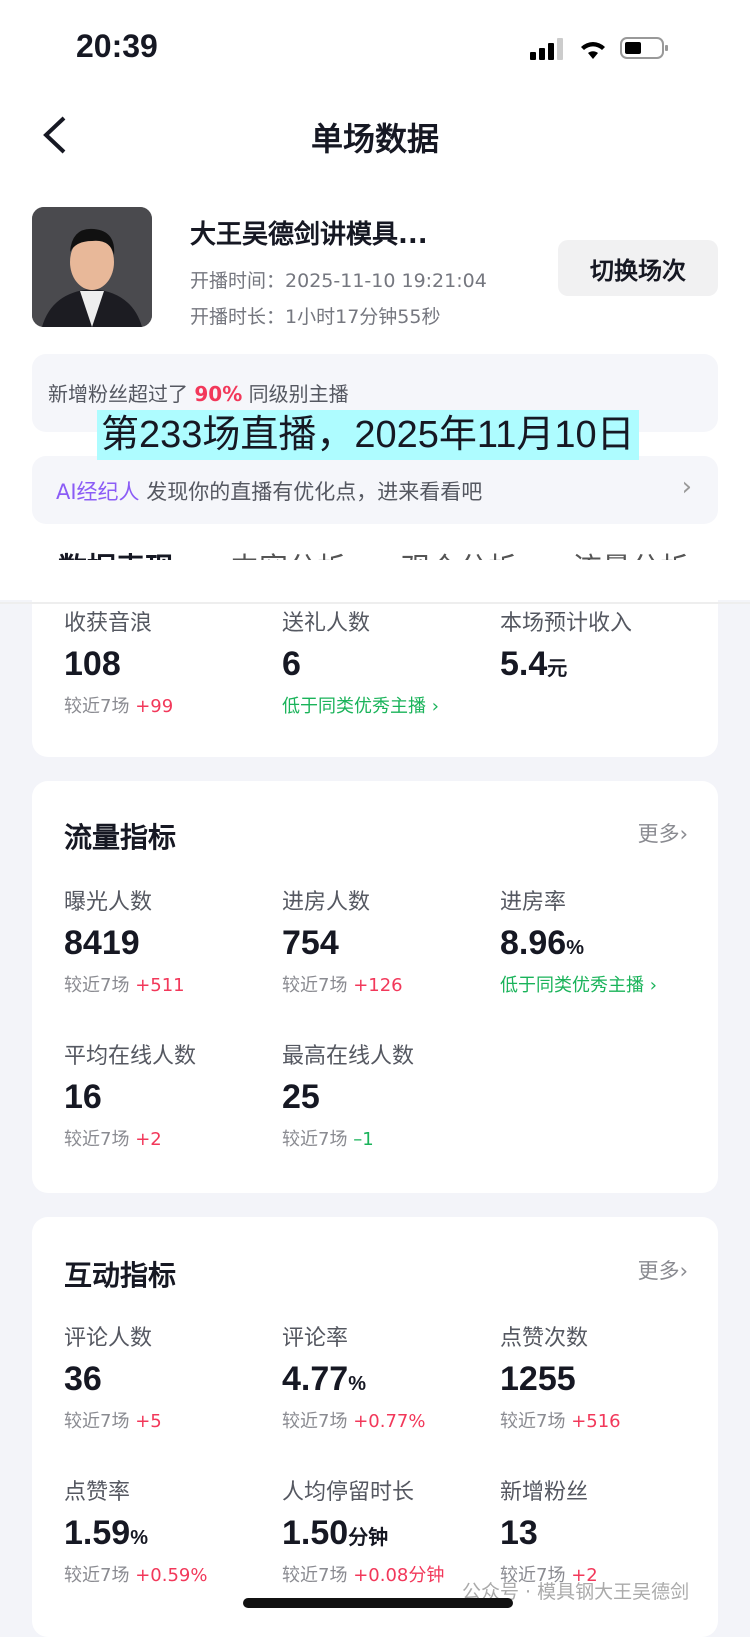  I want to click on battery-icon, so click(644, 48).